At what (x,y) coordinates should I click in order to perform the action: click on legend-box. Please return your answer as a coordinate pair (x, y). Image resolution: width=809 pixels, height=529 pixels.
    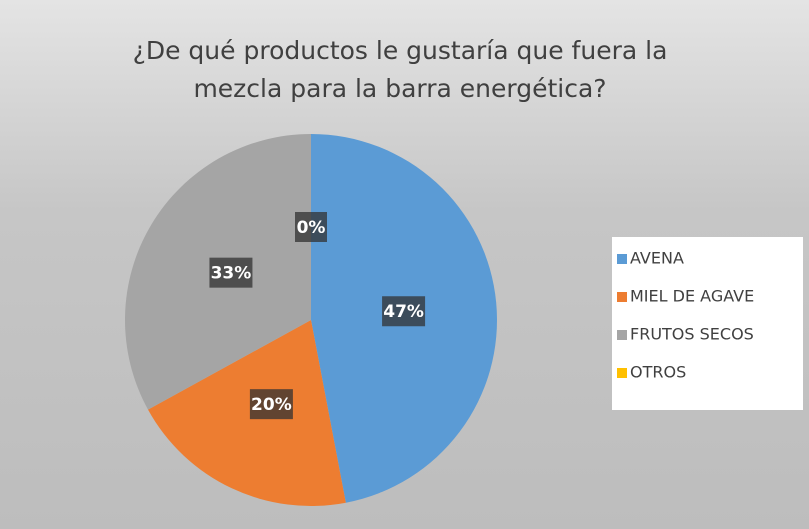
    Looking at the image, I should click on (707, 323).